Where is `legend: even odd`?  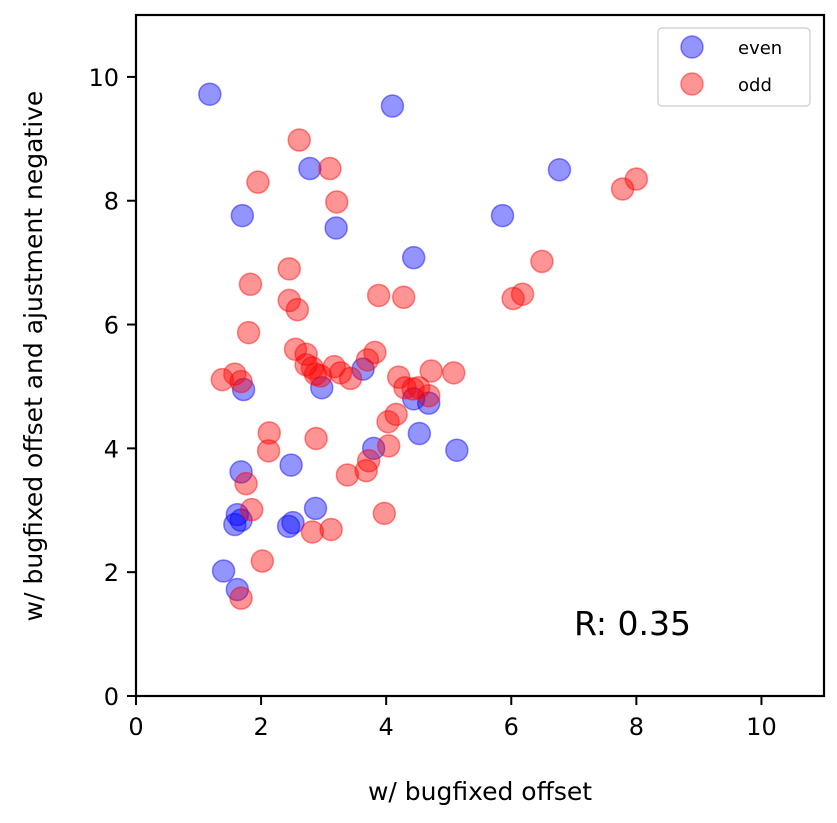
legend: even odd is located at coordinates (734, 67).